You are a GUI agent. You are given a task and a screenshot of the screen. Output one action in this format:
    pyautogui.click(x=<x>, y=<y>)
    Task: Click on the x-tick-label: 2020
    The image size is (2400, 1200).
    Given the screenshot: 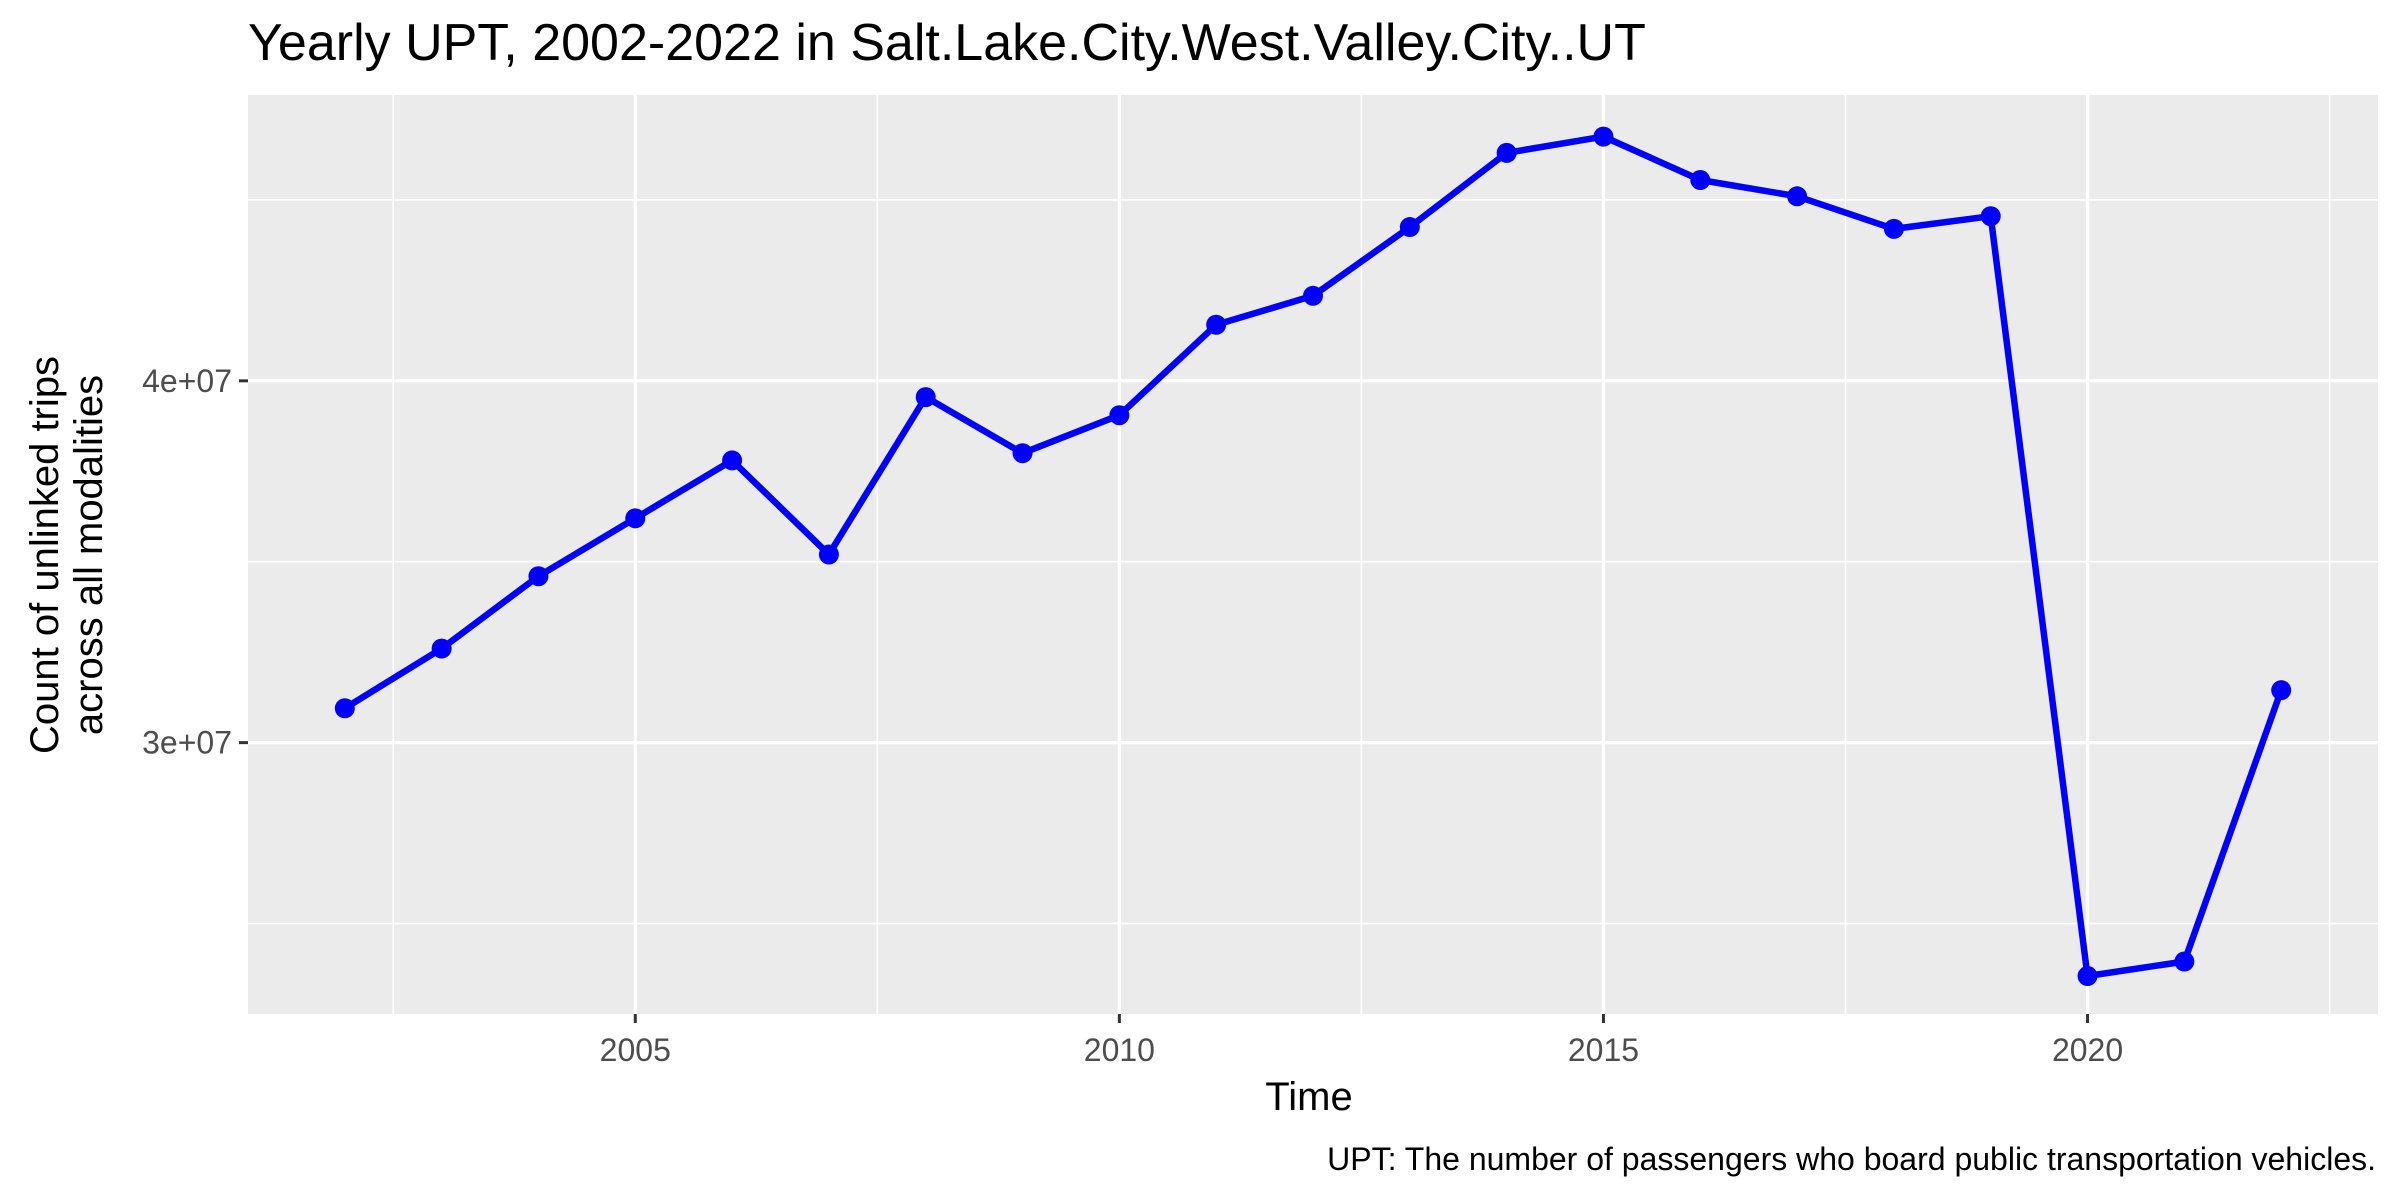 What is the action you would take?
    pyautogui.click(x=2087, y=1050)
    